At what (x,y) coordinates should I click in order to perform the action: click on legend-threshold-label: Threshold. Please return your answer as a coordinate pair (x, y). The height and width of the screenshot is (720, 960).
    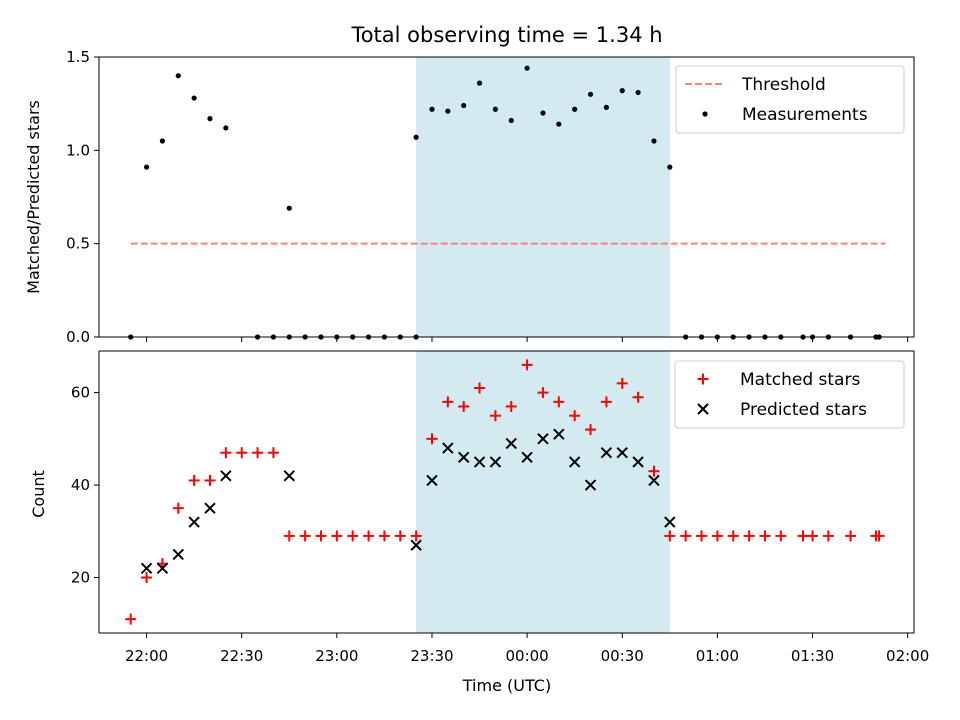
    Looking at the image, I should click on (783, 85).